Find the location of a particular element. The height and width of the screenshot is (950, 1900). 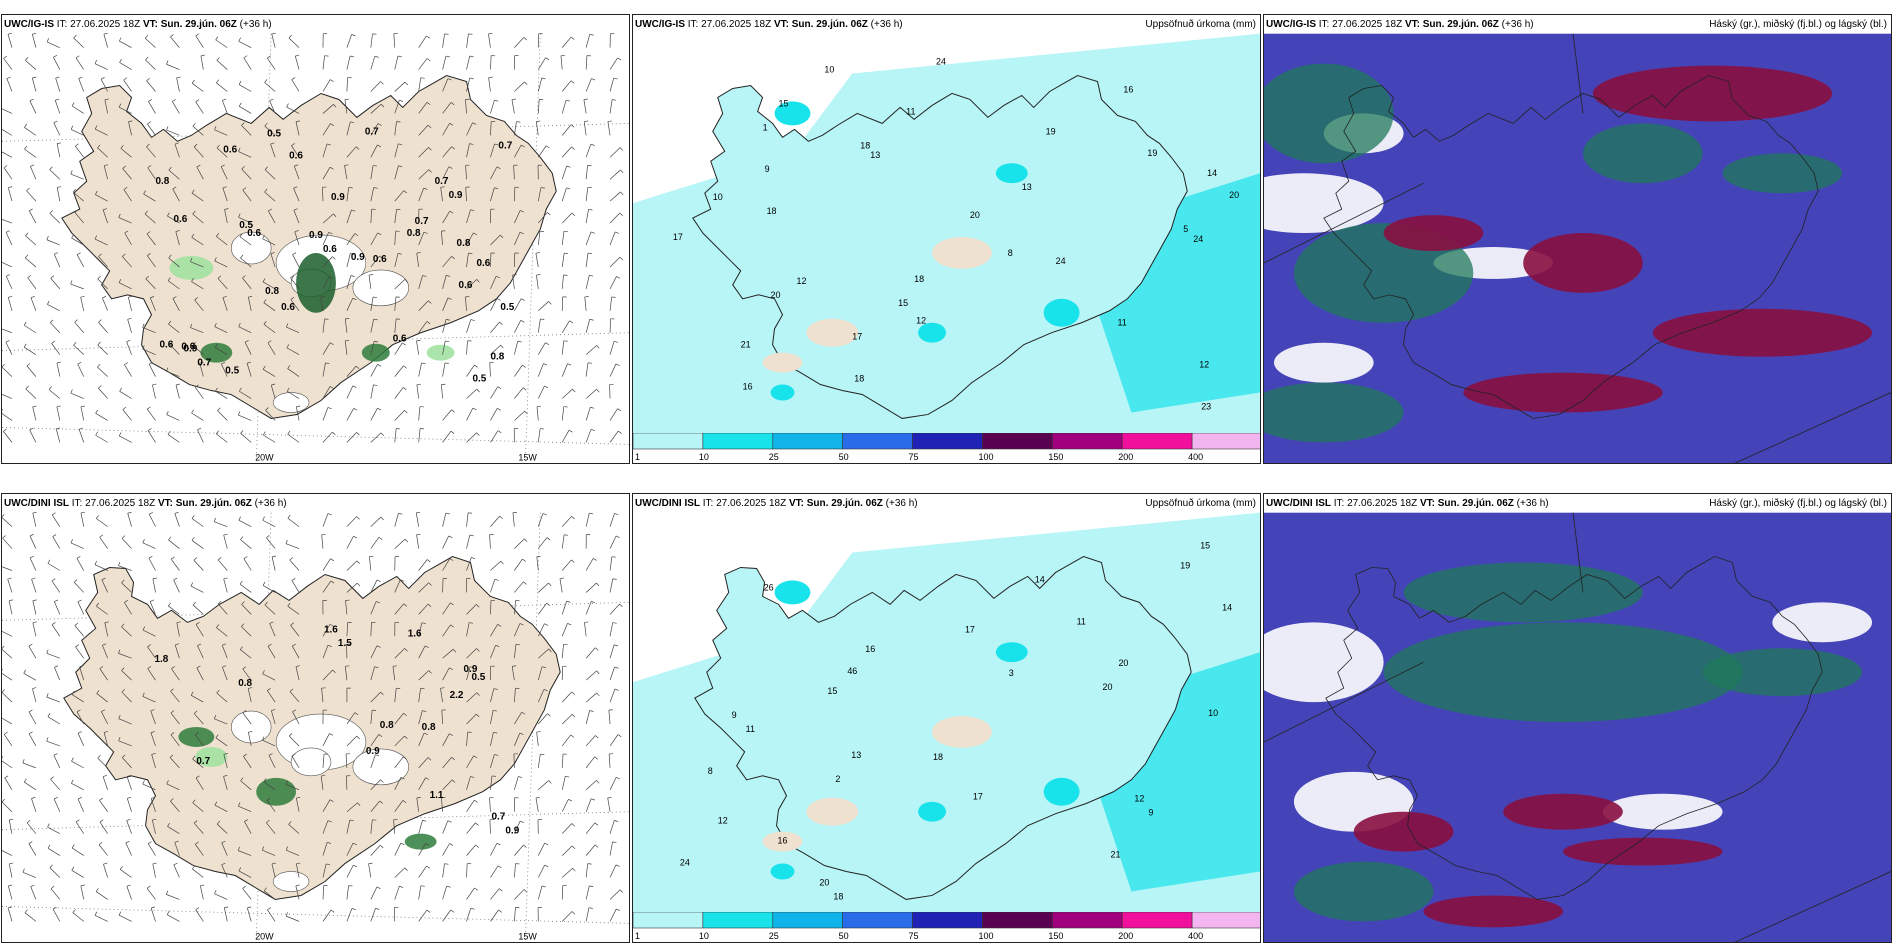

value-label: 1.8 is located at coordinates (162, 659).